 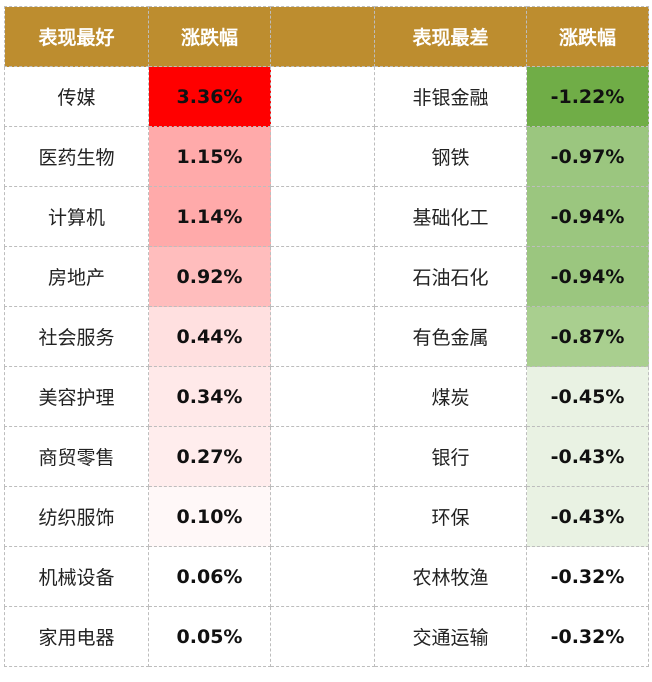 What do you see at coordinates (322, 36) in the screenshot?
I see `header-gap` at bounding box center [322, 36].